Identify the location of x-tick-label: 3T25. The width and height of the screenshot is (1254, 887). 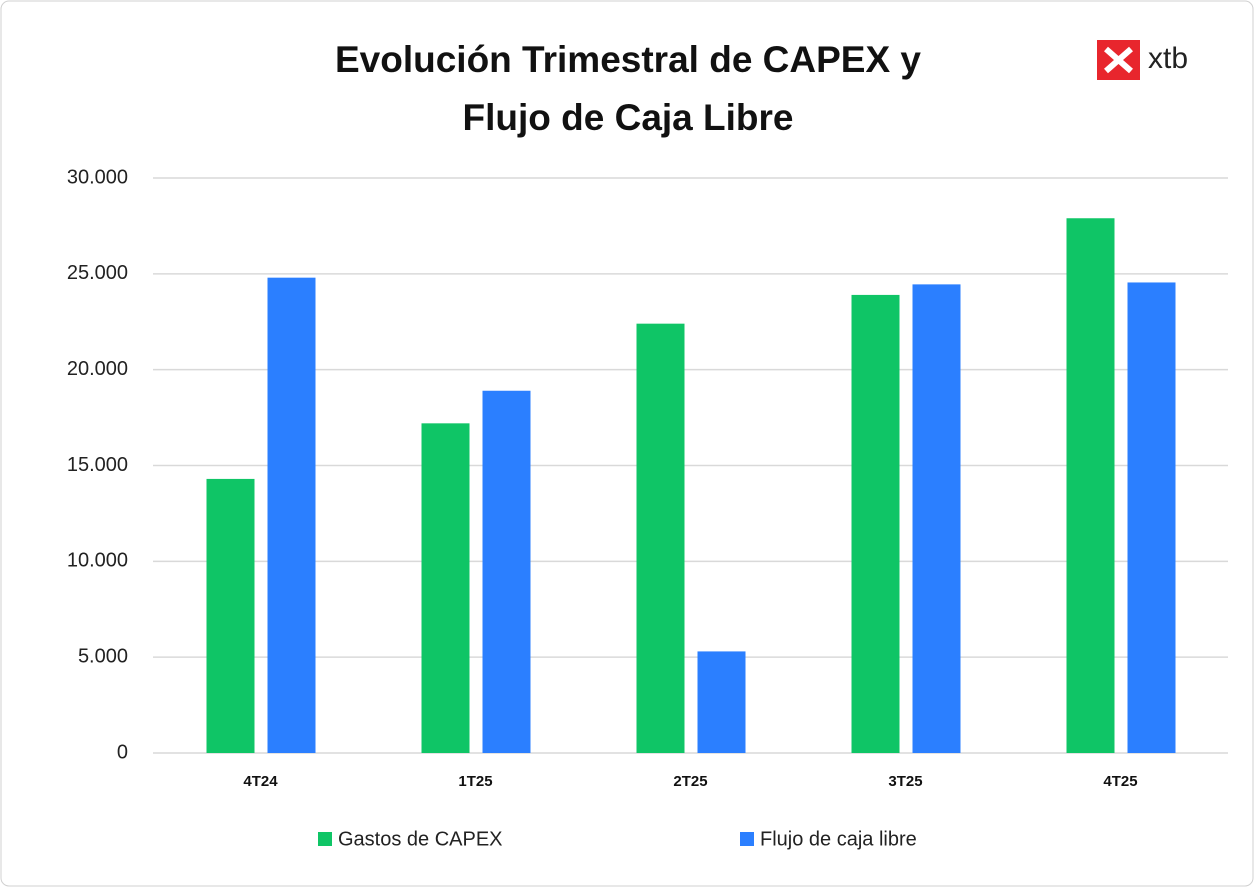
(905, 781).